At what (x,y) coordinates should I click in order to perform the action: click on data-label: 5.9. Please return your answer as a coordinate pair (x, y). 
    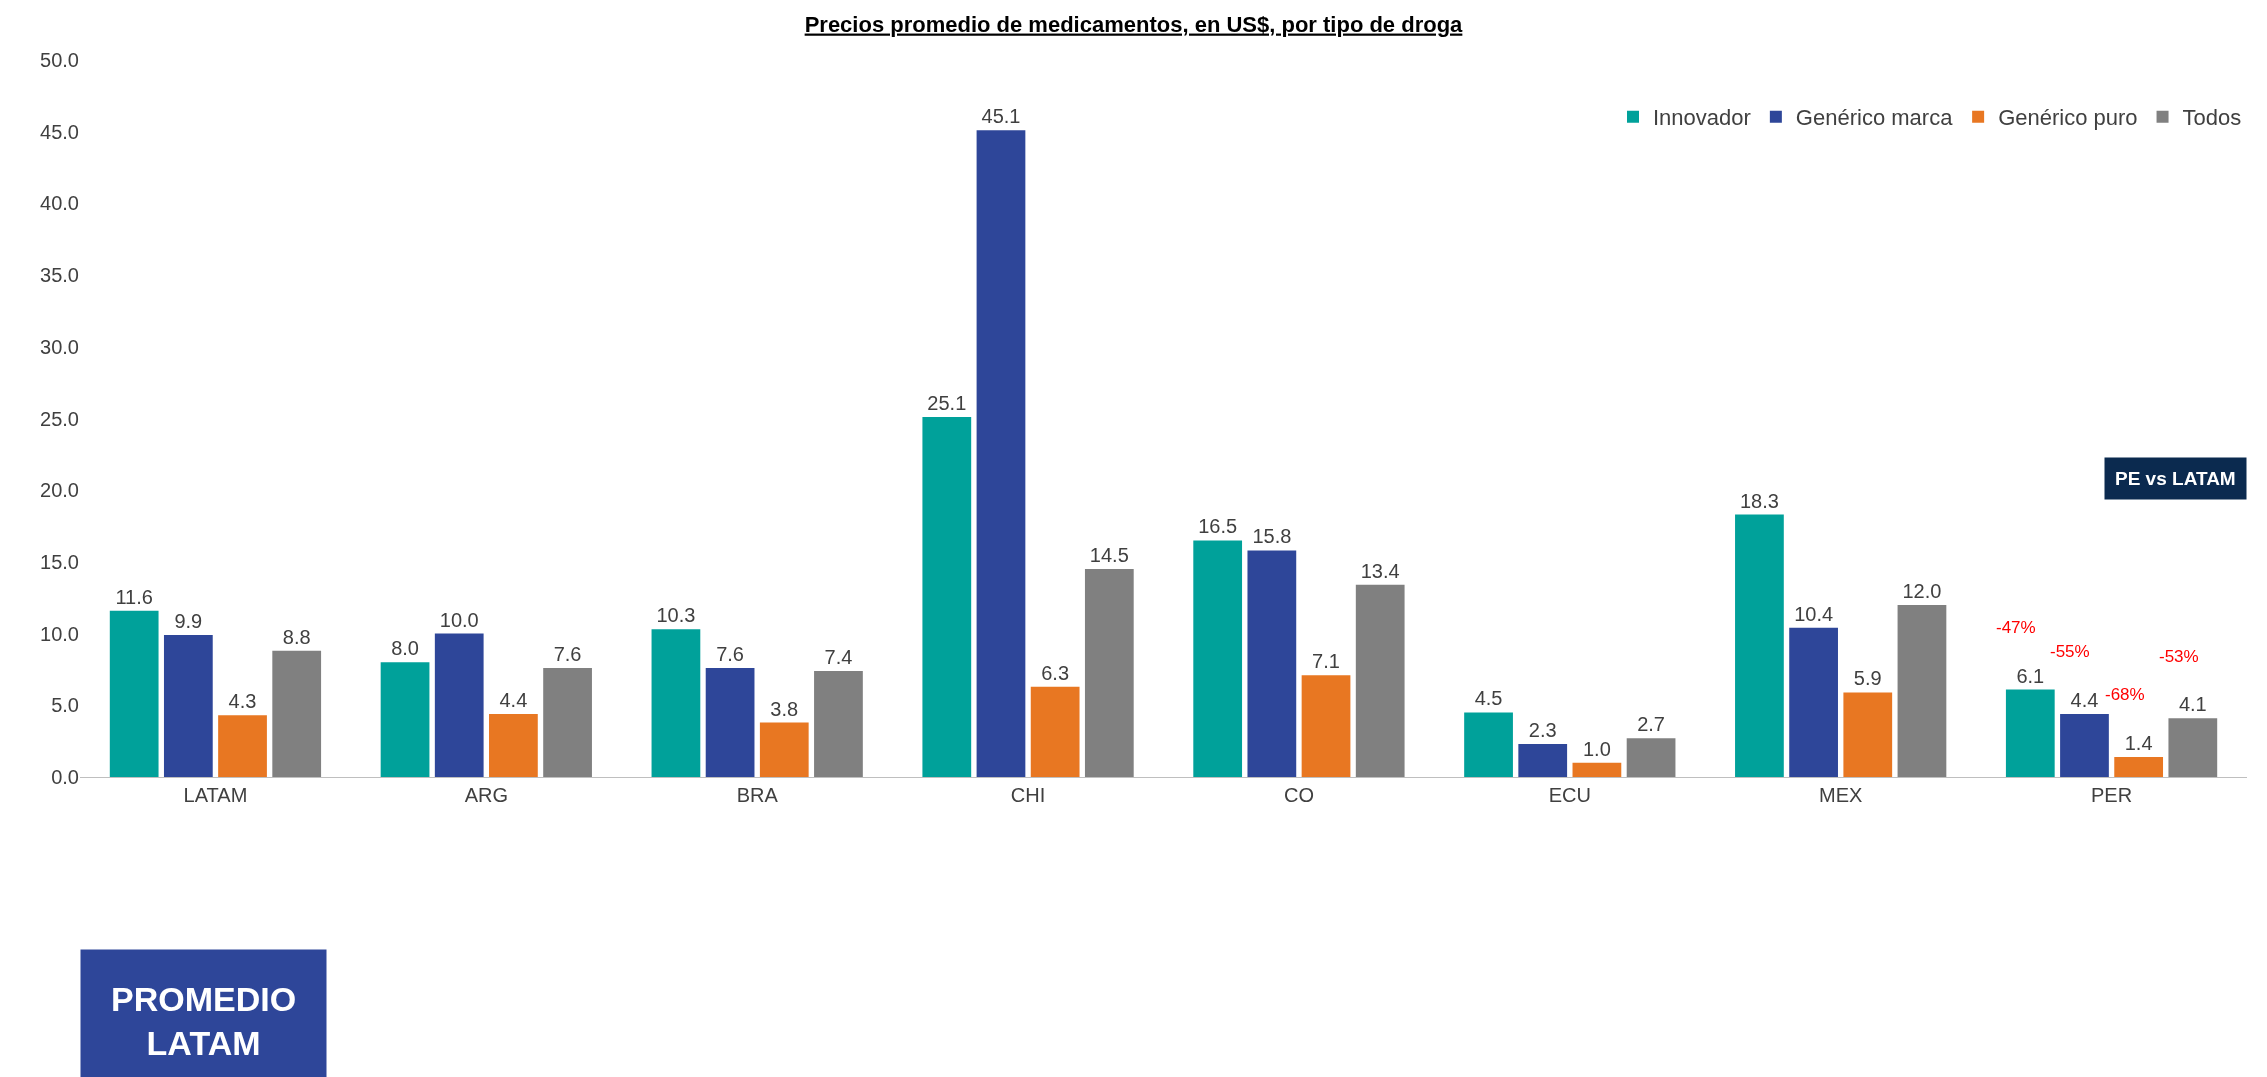
    Looking at the image, I should click on (1867, 678).